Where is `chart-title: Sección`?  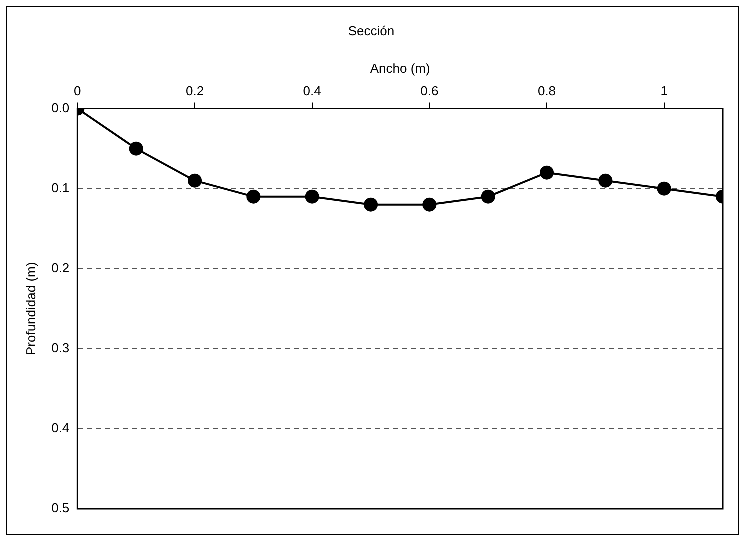
chart-title: Sección is located at coordinates (371, 30).